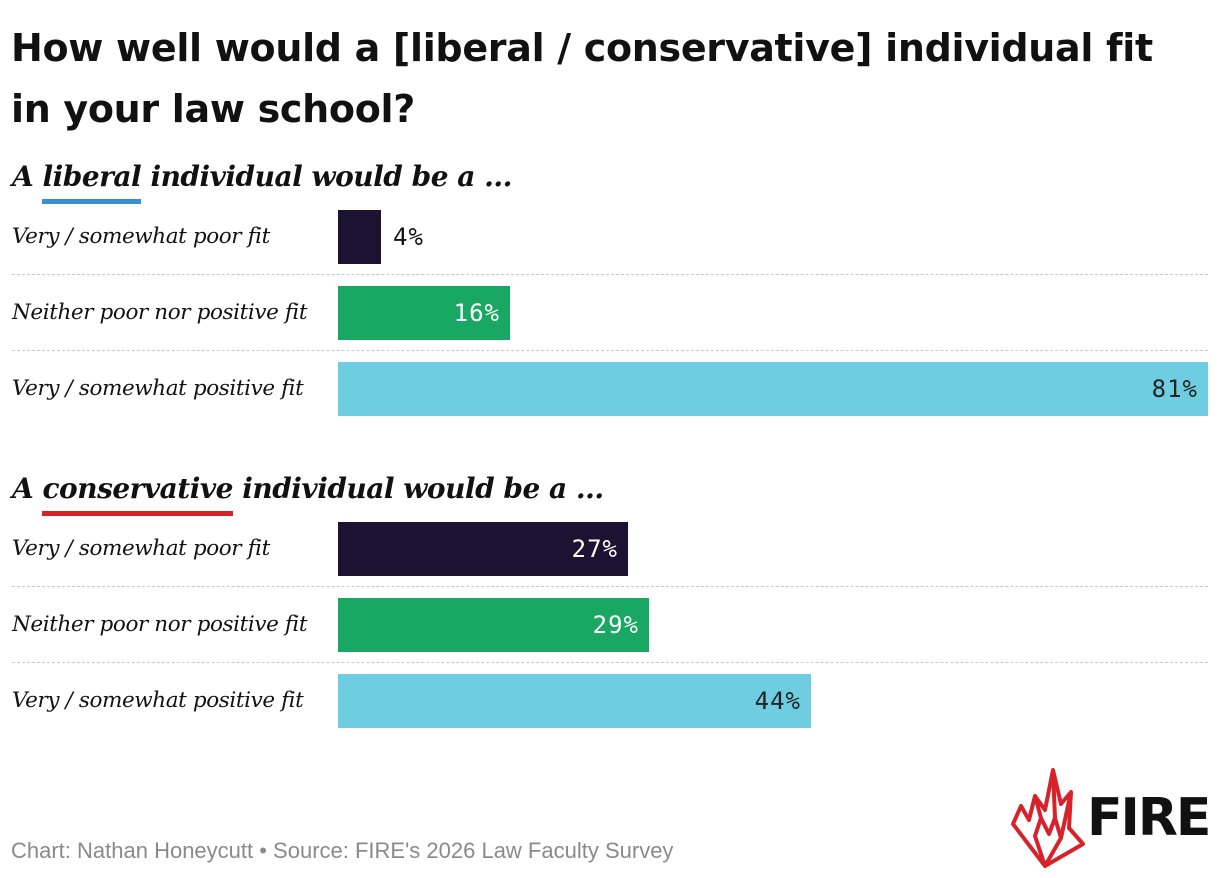  Describe the element at coordinates (160, 624) in the screenshot. I see `conservative-row-label: Neither poor nor positive fit` at that location.